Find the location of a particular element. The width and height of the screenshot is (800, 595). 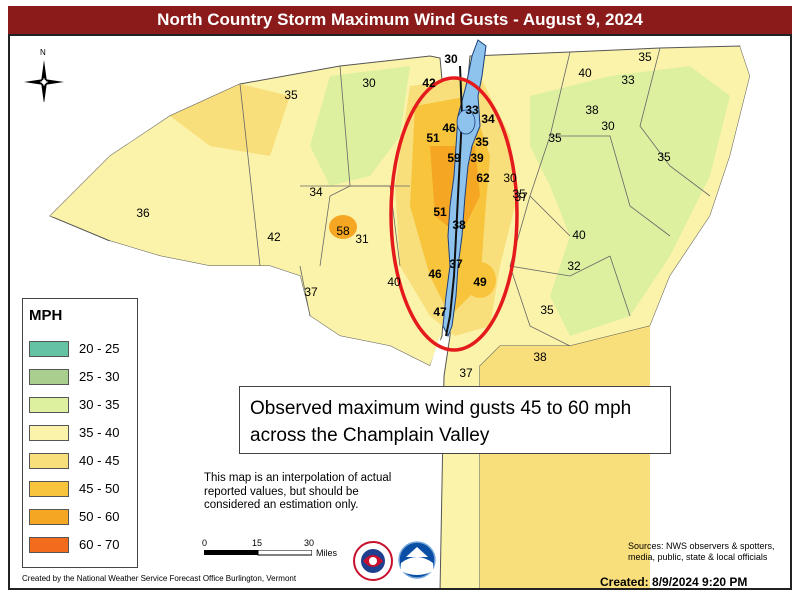

legend-row: 60 - 70 is located at coordinates (81, 546).